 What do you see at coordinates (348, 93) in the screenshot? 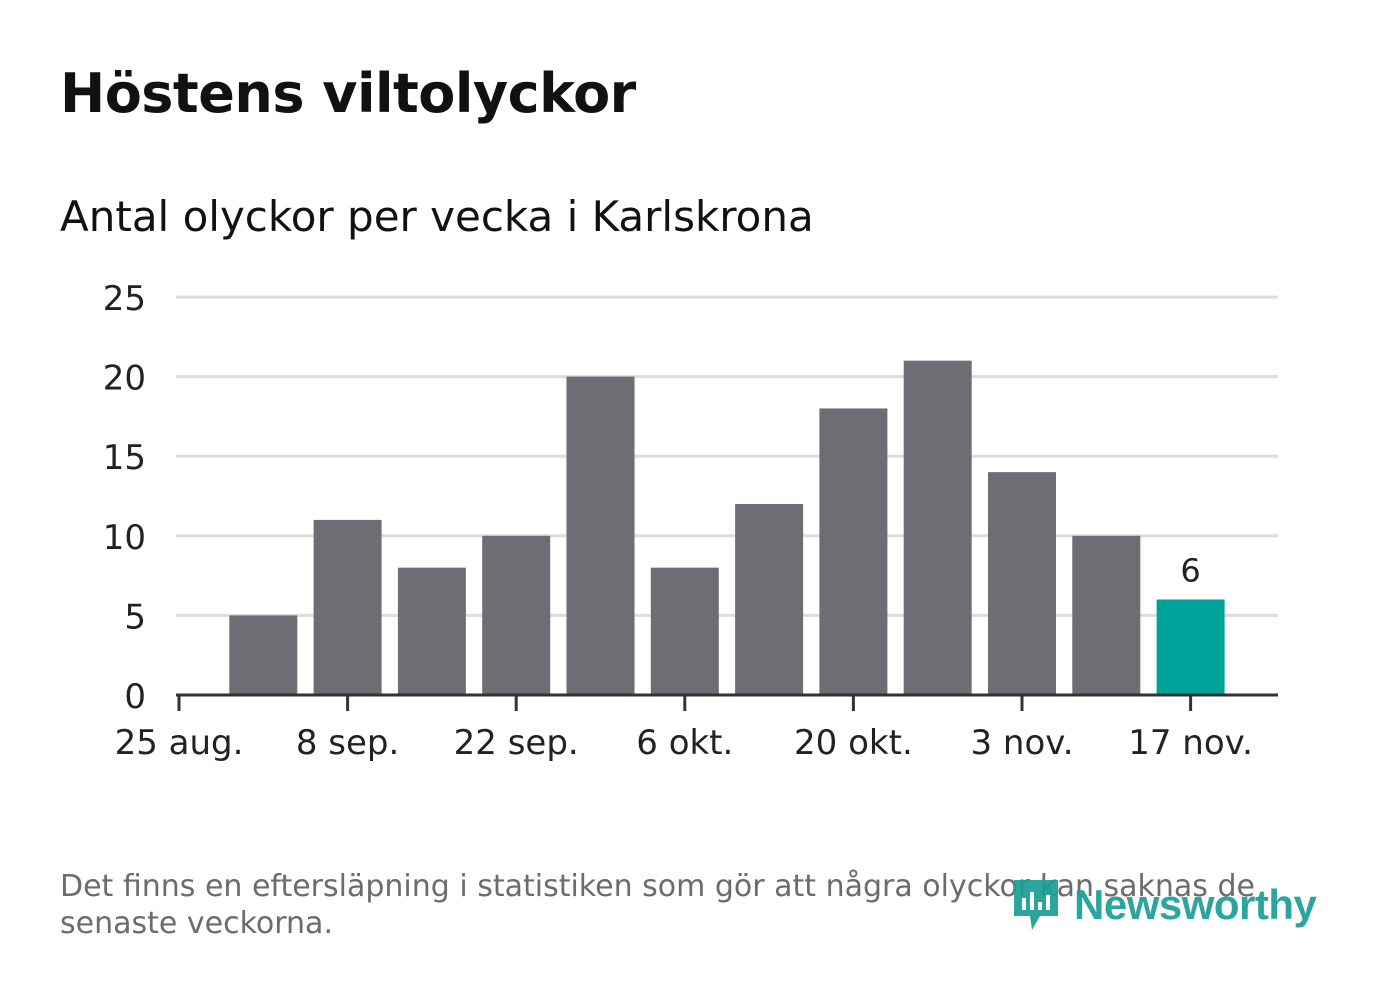
I see `chart-title: Höstens viltolyckor` at bounding box center [348, 93].